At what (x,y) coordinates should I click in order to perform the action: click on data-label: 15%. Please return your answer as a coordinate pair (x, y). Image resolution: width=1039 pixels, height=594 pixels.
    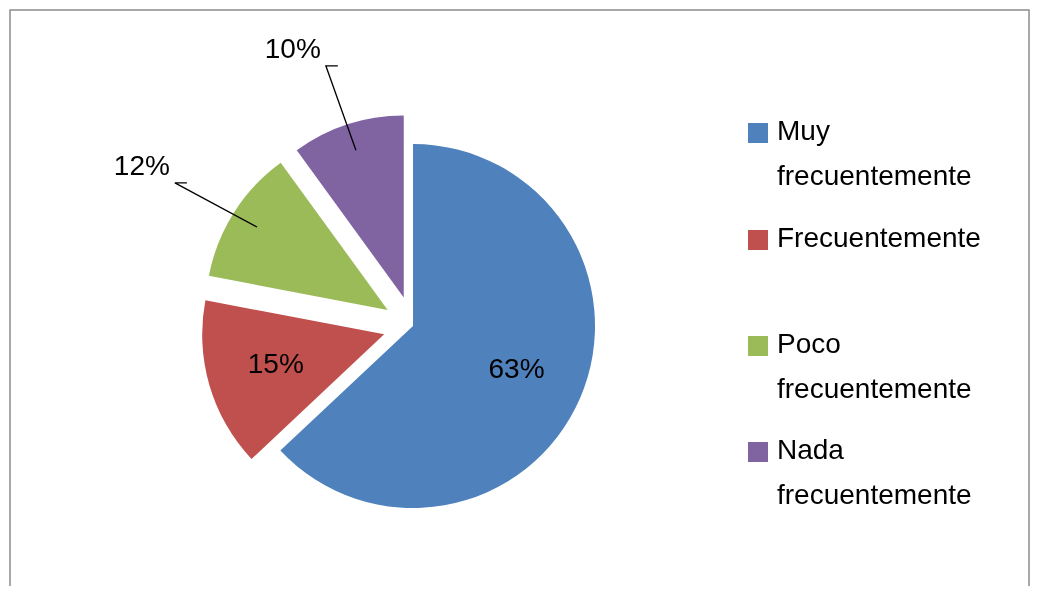
    Looking at the image, I should click on (275, 364).